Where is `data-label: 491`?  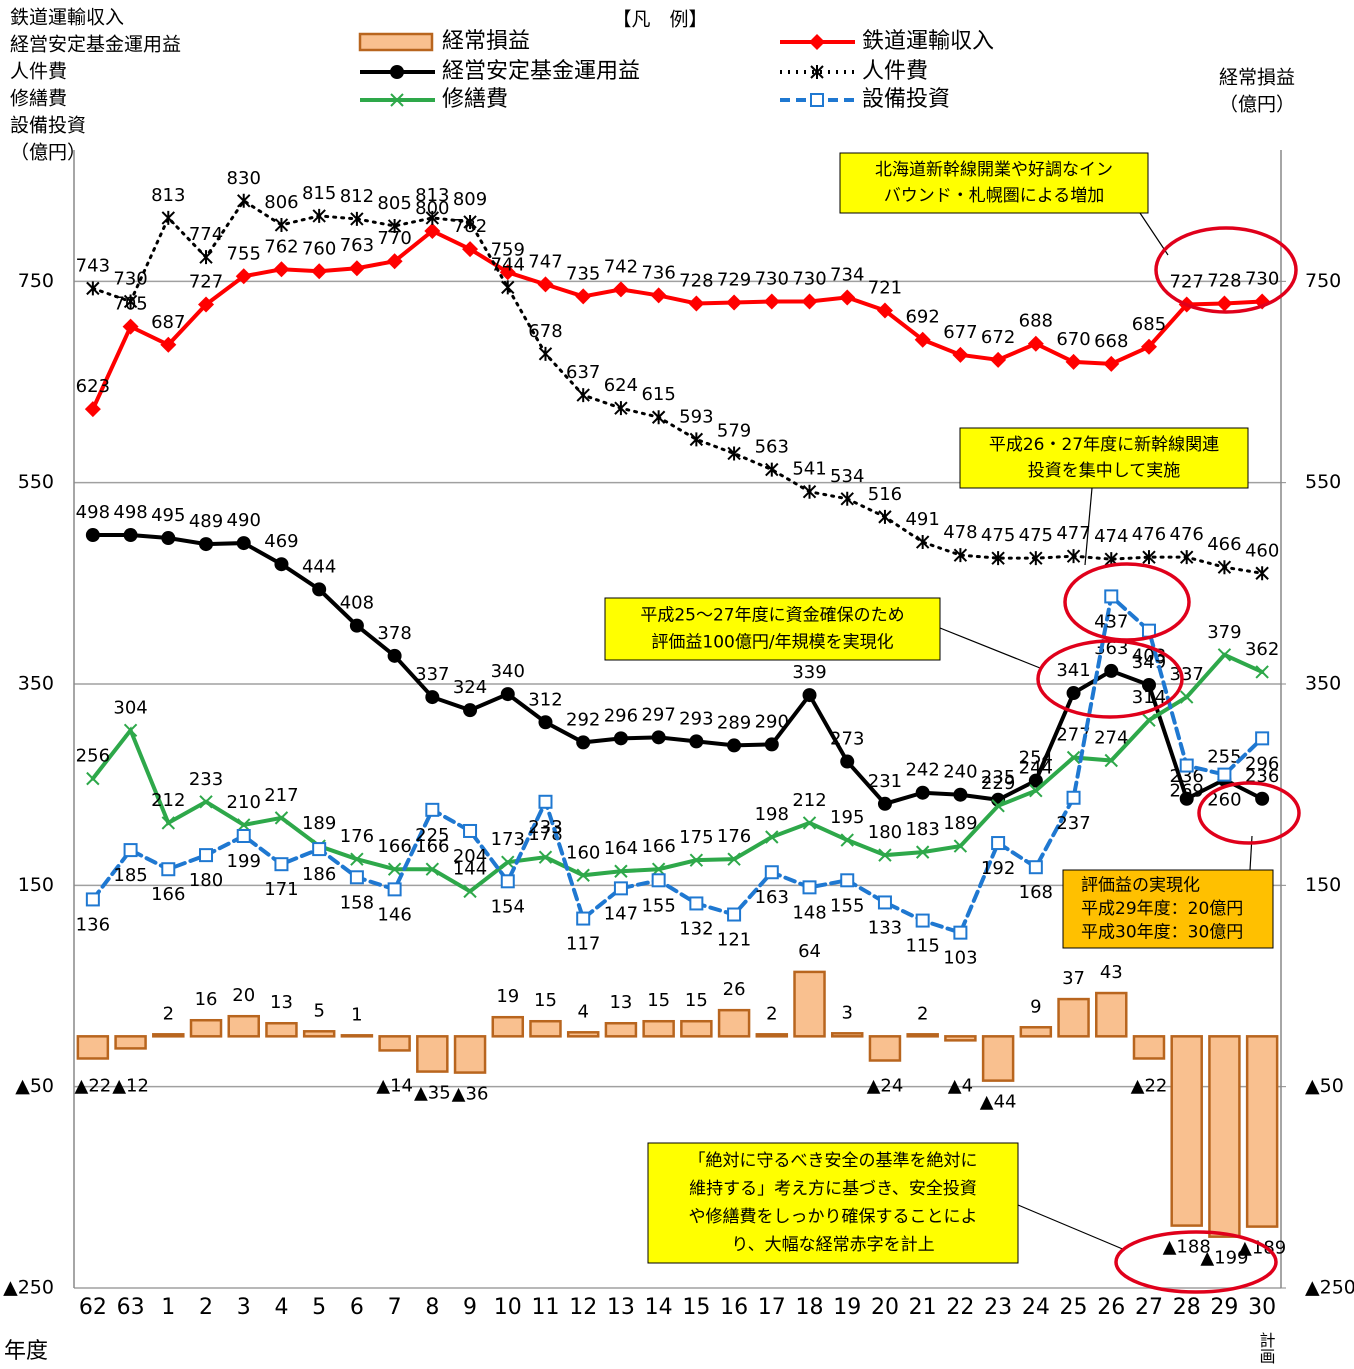
data-label: 491 is located at coordinates (922, 519).